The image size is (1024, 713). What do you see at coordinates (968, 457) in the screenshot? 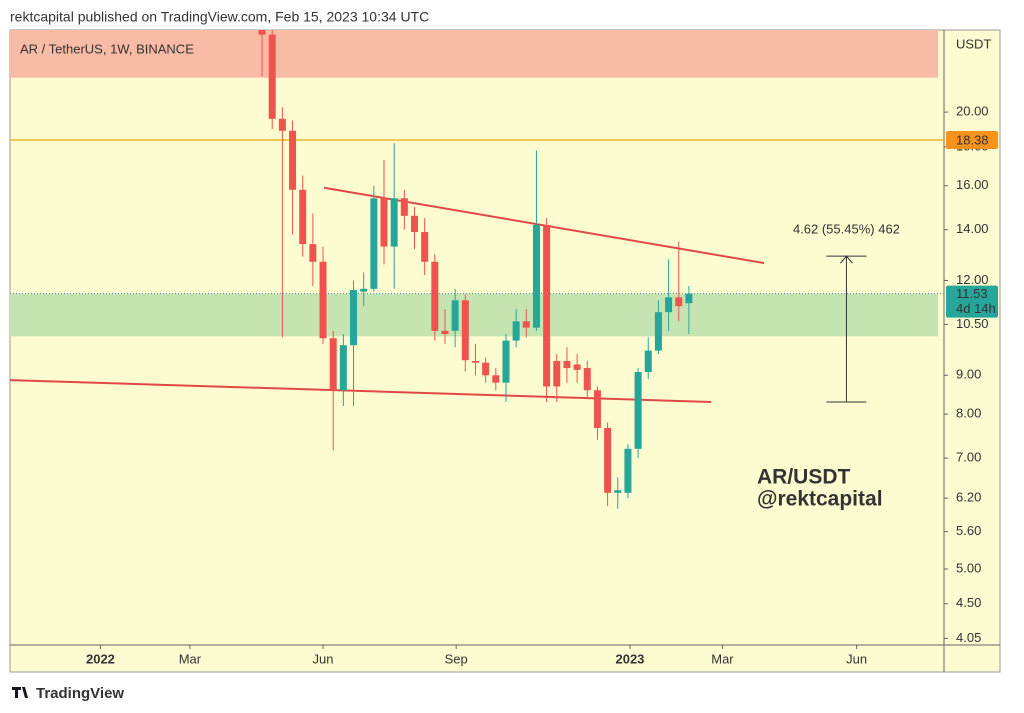
I see `y-tick-label: 7.00` at bounding box center [968, 457].